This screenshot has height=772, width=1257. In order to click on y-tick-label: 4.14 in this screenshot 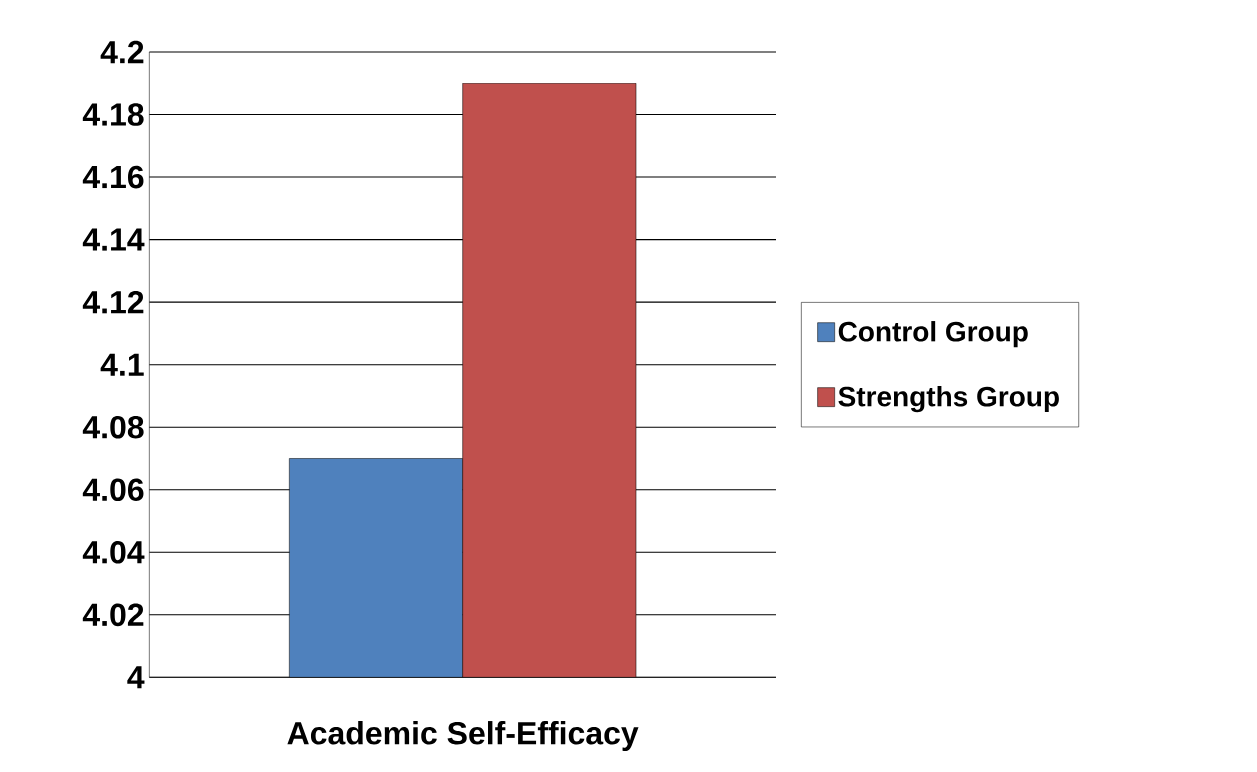, I will do `click(113, 239)`.